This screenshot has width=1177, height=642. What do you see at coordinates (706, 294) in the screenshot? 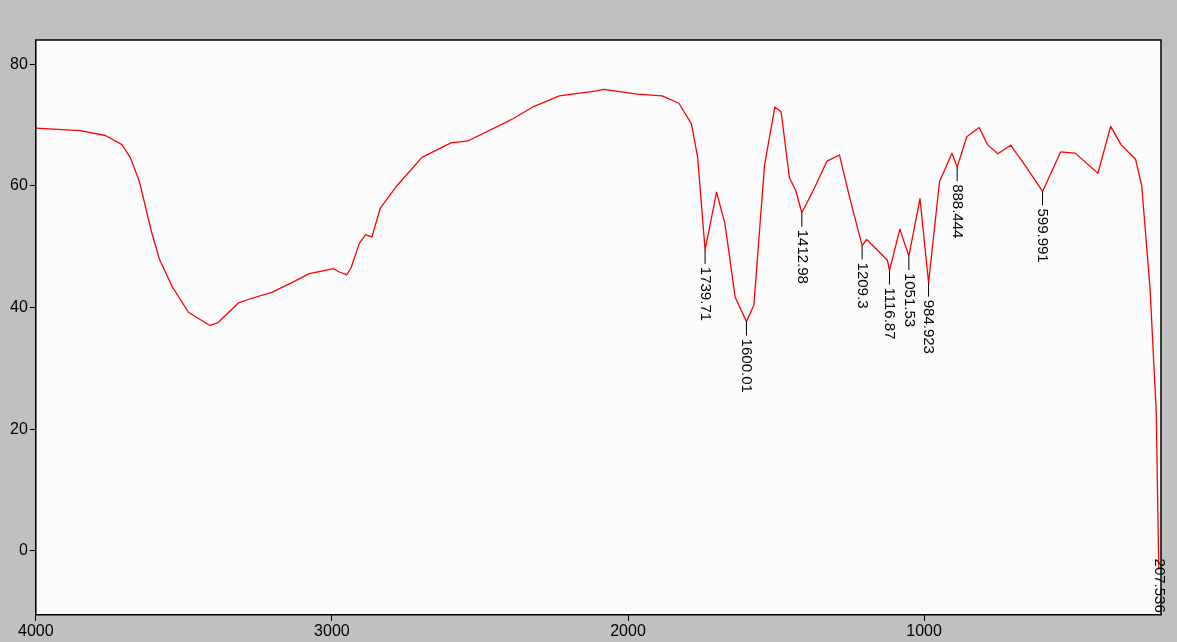
I see `annotation: 1739.71` at bounding box center [706, 294].